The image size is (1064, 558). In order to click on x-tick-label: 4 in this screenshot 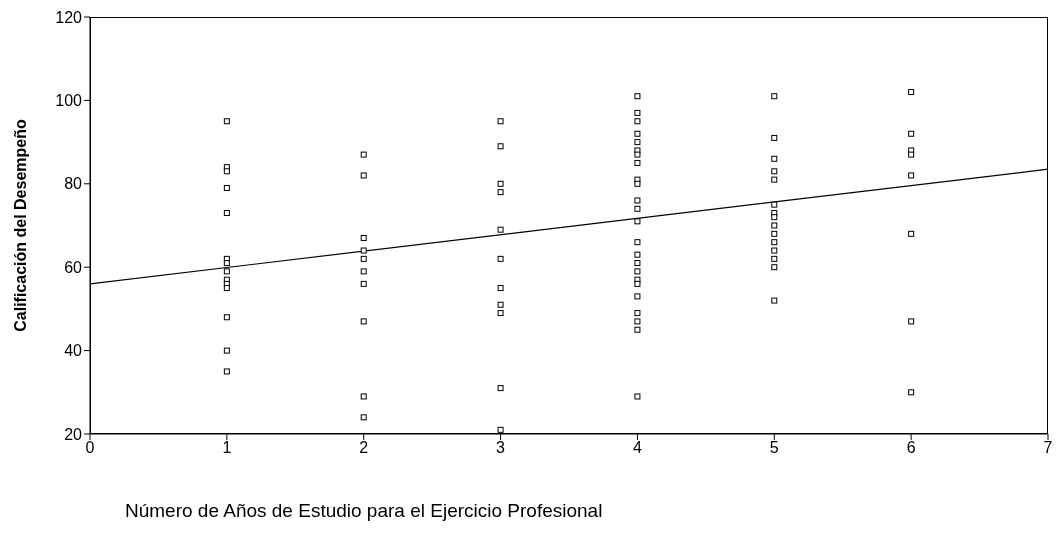, I will do `click(637, 448)`.